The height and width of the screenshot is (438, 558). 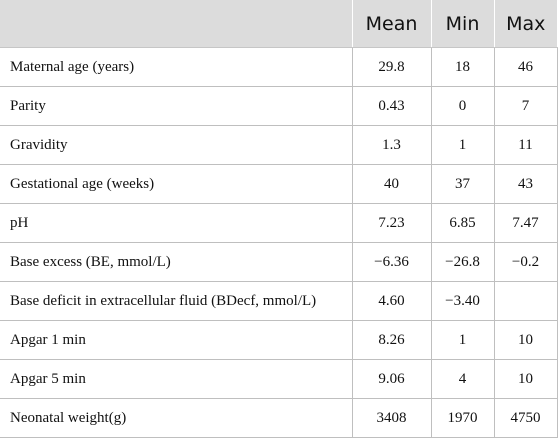 What do you see at coordinates (391, 24) in the screenshot?
I see `header-mean: Mean` at bounding box center [391, 24].